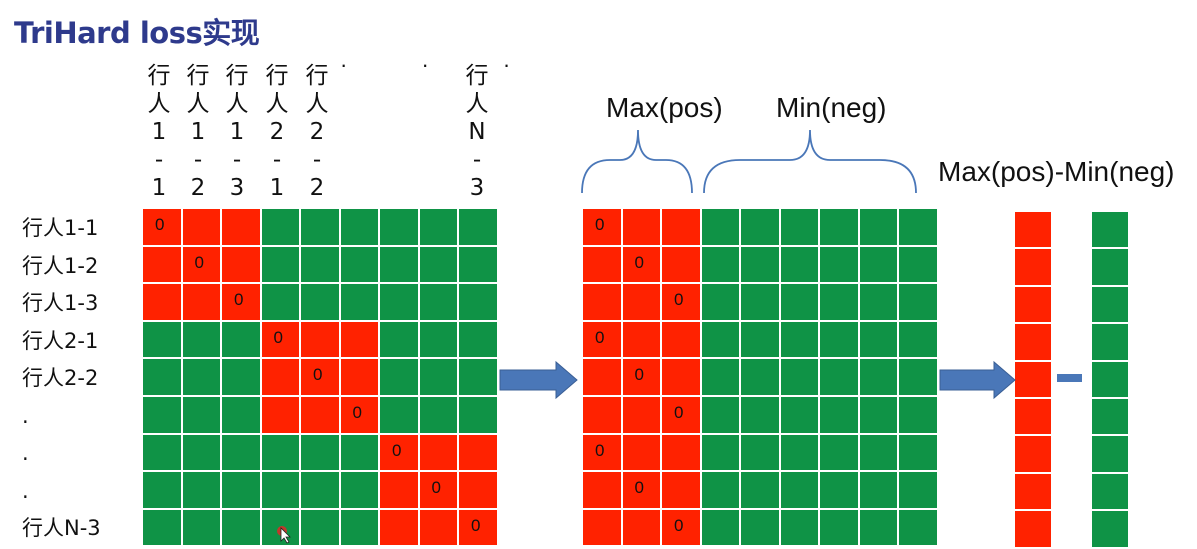 The height and width of the screenshot is (549, 1197). What do you see at coordinates (831, 107) in the screenshot?
I see `min-neg-label: Min(neg)` at bounding box center [831, 107].